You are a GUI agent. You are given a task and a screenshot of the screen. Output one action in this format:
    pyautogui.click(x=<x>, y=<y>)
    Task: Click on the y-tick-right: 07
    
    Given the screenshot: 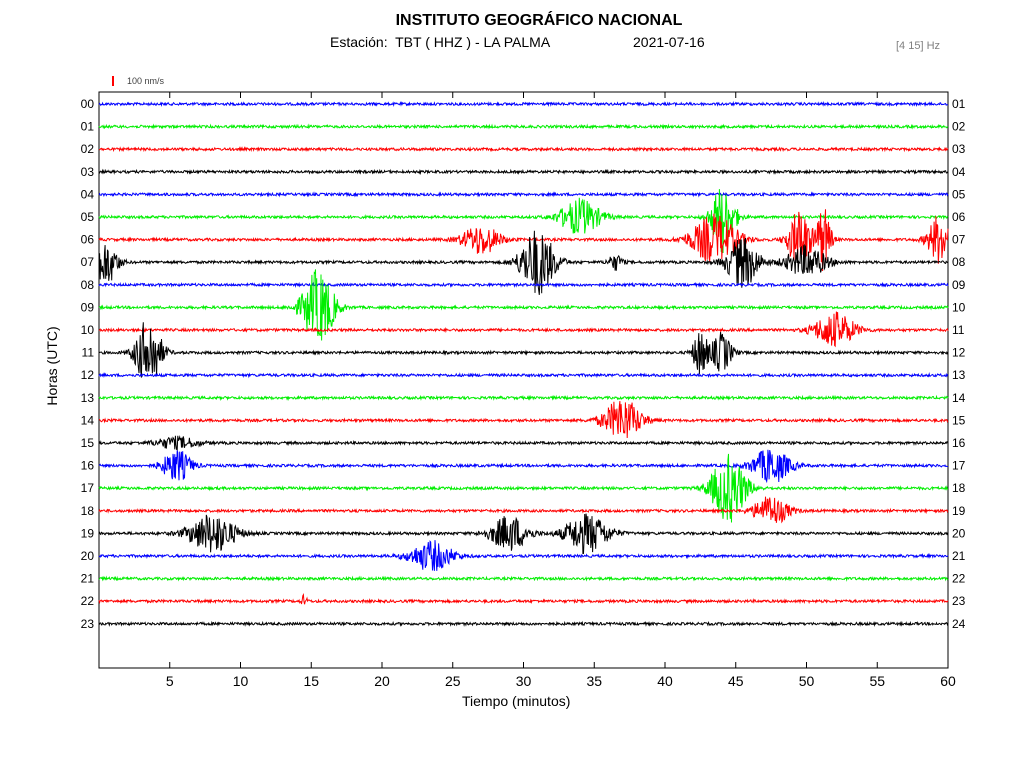 What is the action you would take?
    pyautogui.click(x=959, y=240)
    